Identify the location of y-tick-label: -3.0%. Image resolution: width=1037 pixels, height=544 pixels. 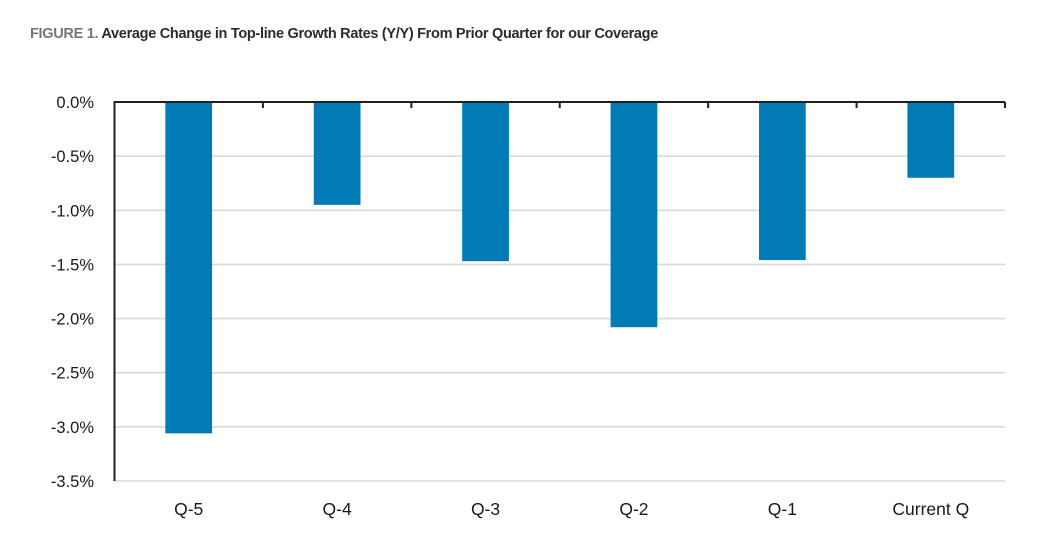
(72, 428).